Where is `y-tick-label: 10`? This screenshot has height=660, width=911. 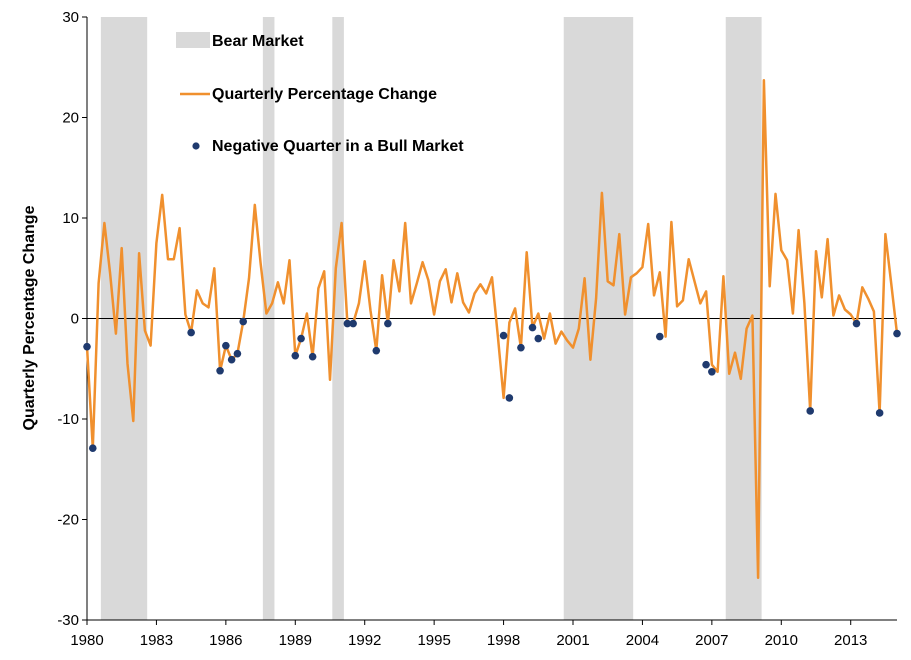 y-tick-label: 10 is located at coordinates (70, 218).